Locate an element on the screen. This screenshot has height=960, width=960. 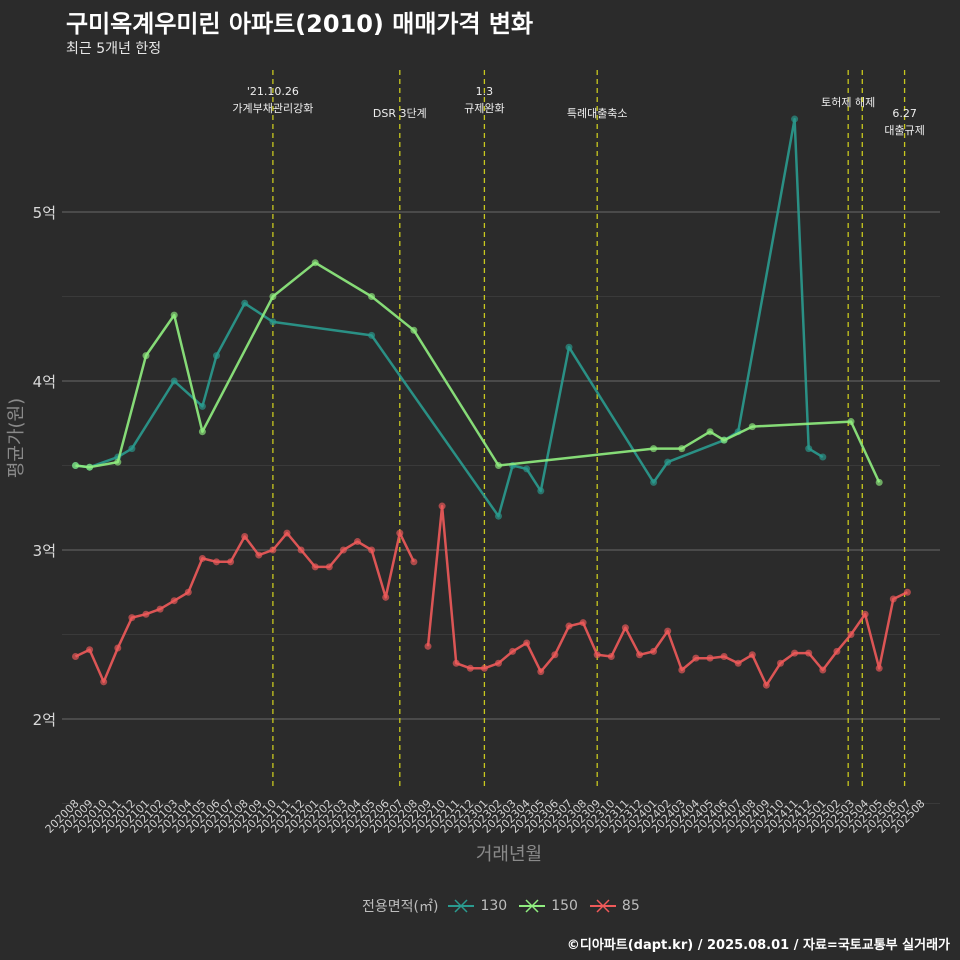
event-label: 규제완화 is located at coordinates (484, 108).